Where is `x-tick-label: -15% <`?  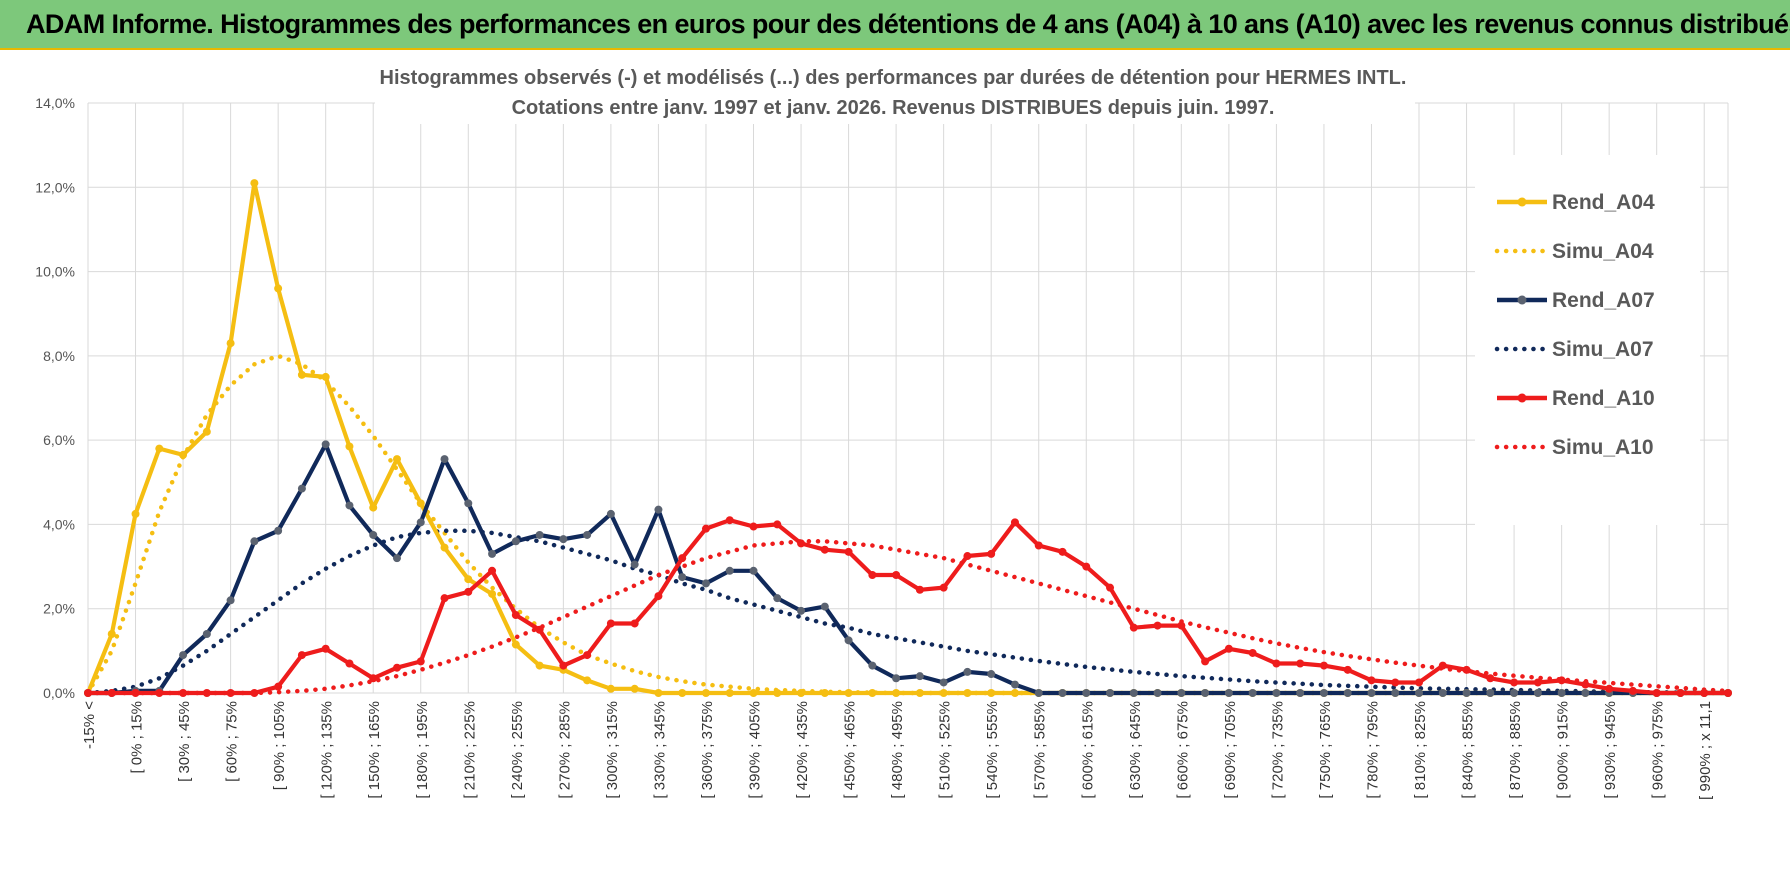 x-tick-label: -15% < is located at coordinates (89, 725).